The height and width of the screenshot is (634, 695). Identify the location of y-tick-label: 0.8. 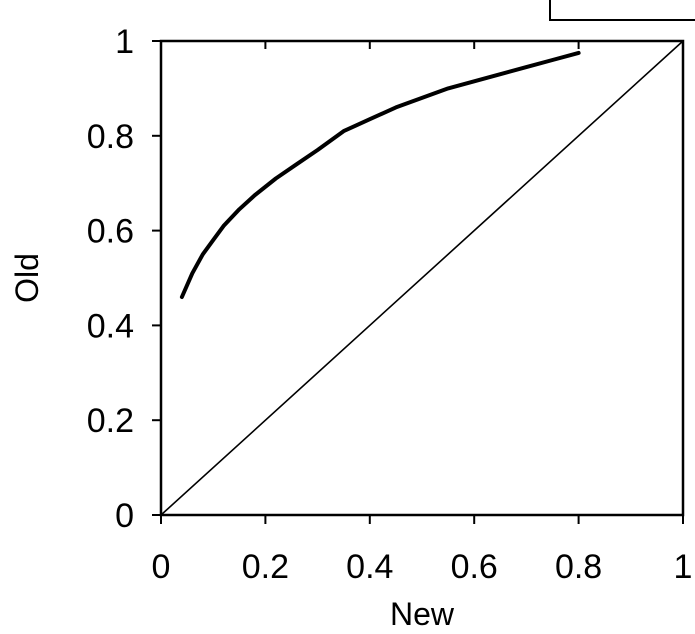
(110, 137).